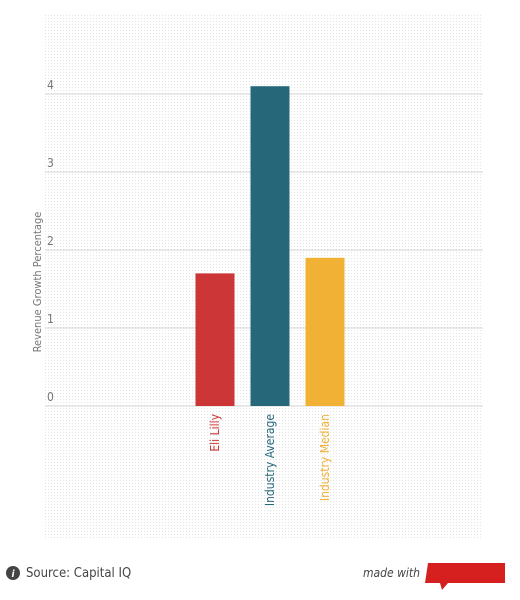  Describe the element at coordinates (465, 576) in the screenshot. I see `credit-logo` at that location.